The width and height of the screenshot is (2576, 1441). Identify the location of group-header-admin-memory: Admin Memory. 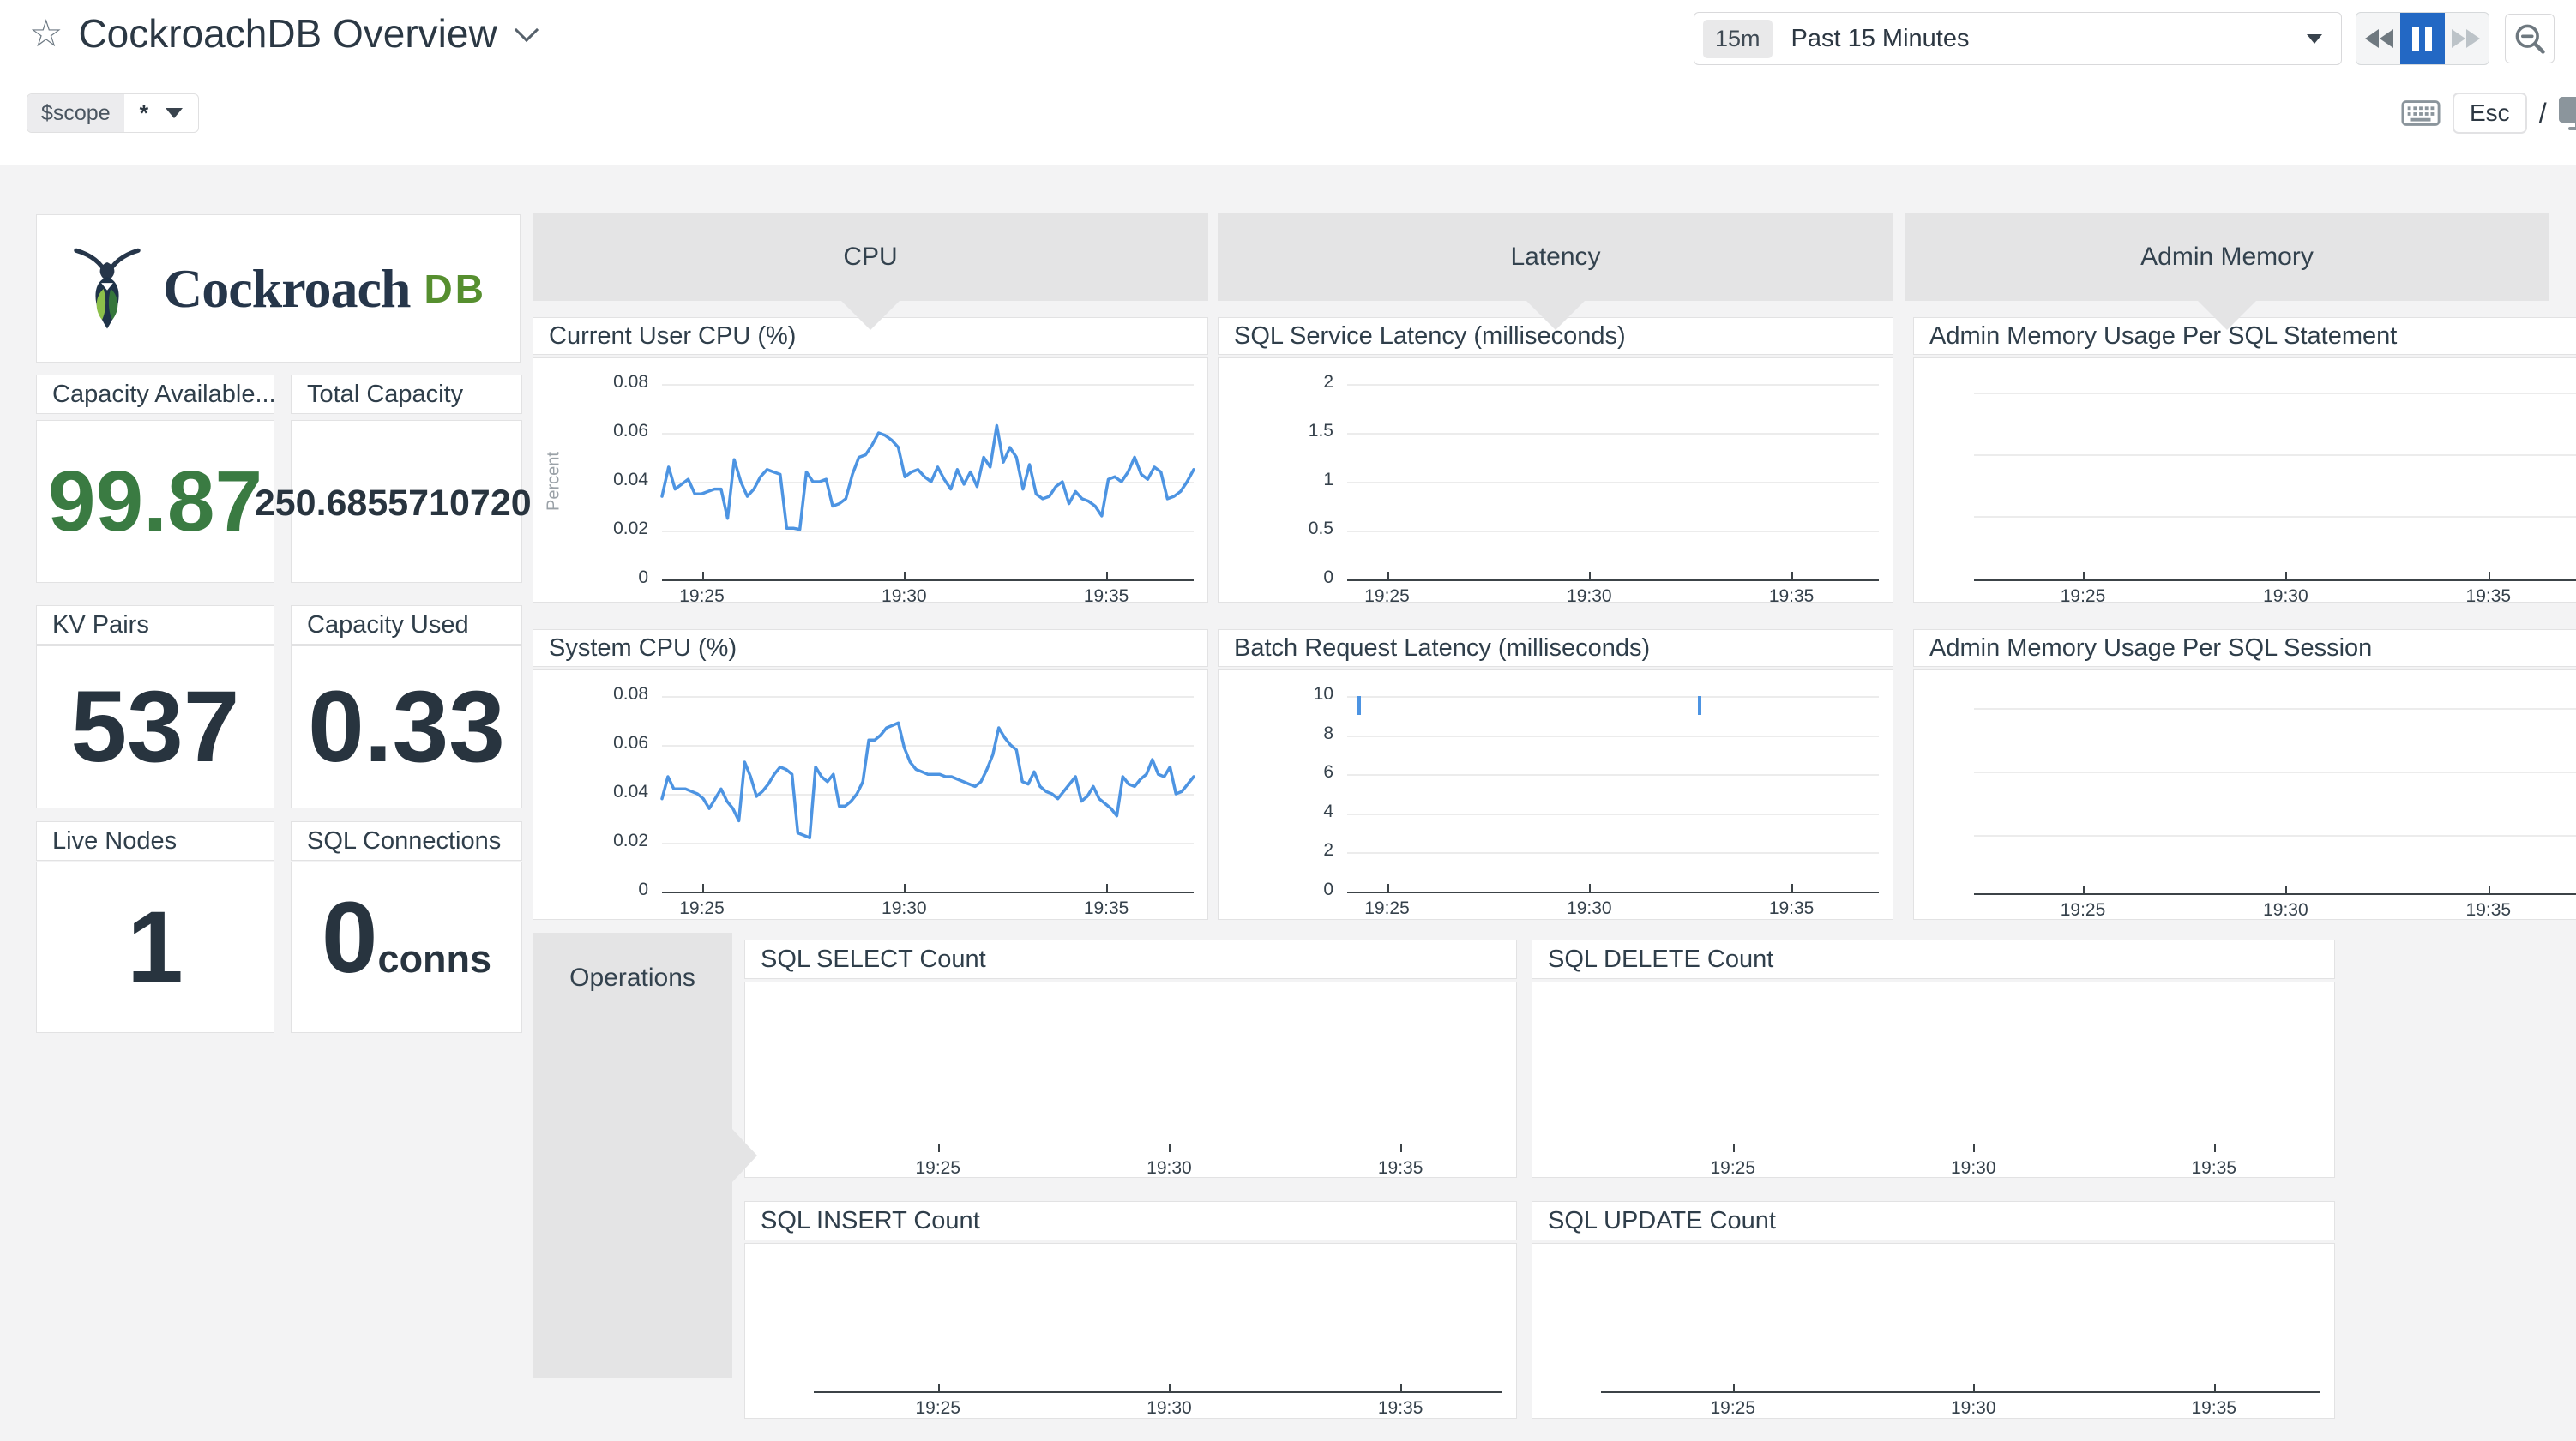
(2227, 257).